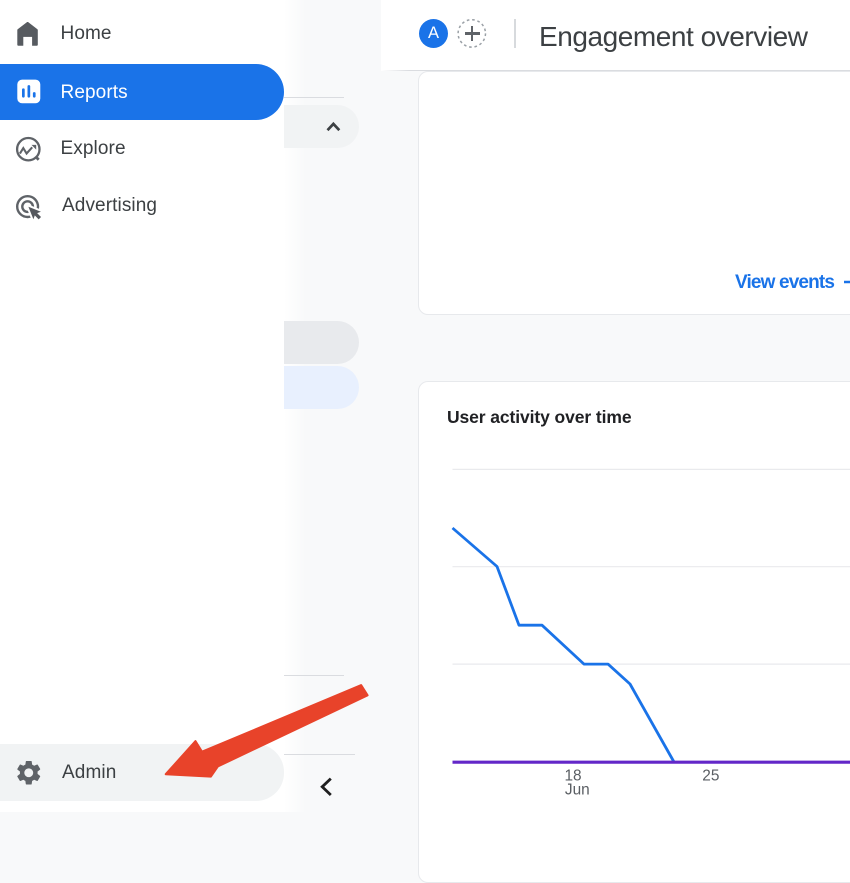 The image size is (850, 883). What do you see at coordinates (573, 776) in the screenshot?
I see `svg-text: 18` at bounding box center [573, 776].